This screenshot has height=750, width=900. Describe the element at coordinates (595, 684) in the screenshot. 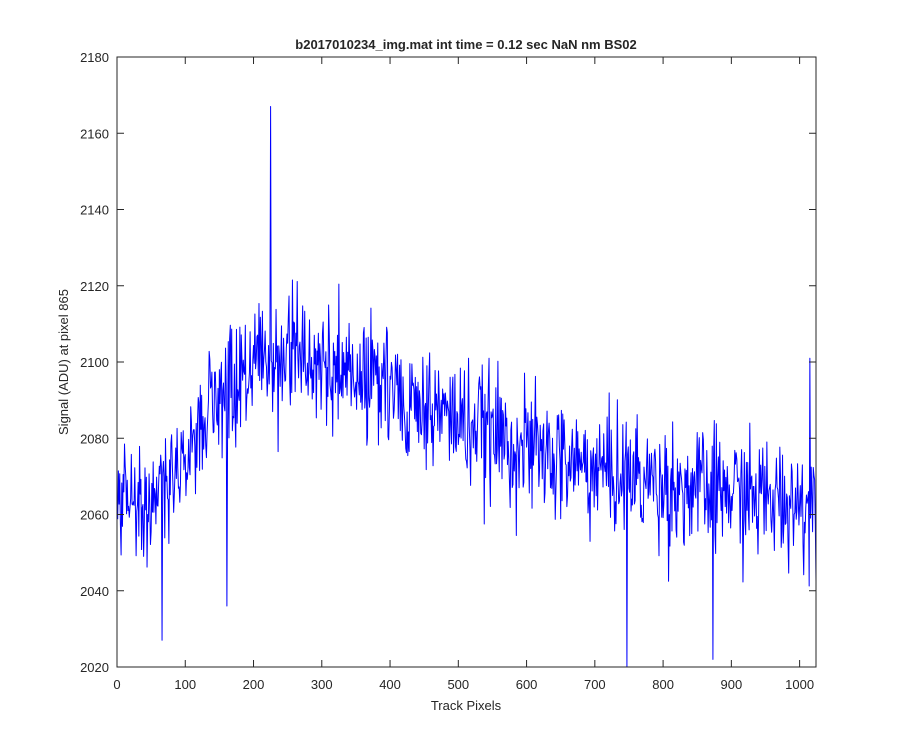

I see `x-tick-label: 700` at that location.